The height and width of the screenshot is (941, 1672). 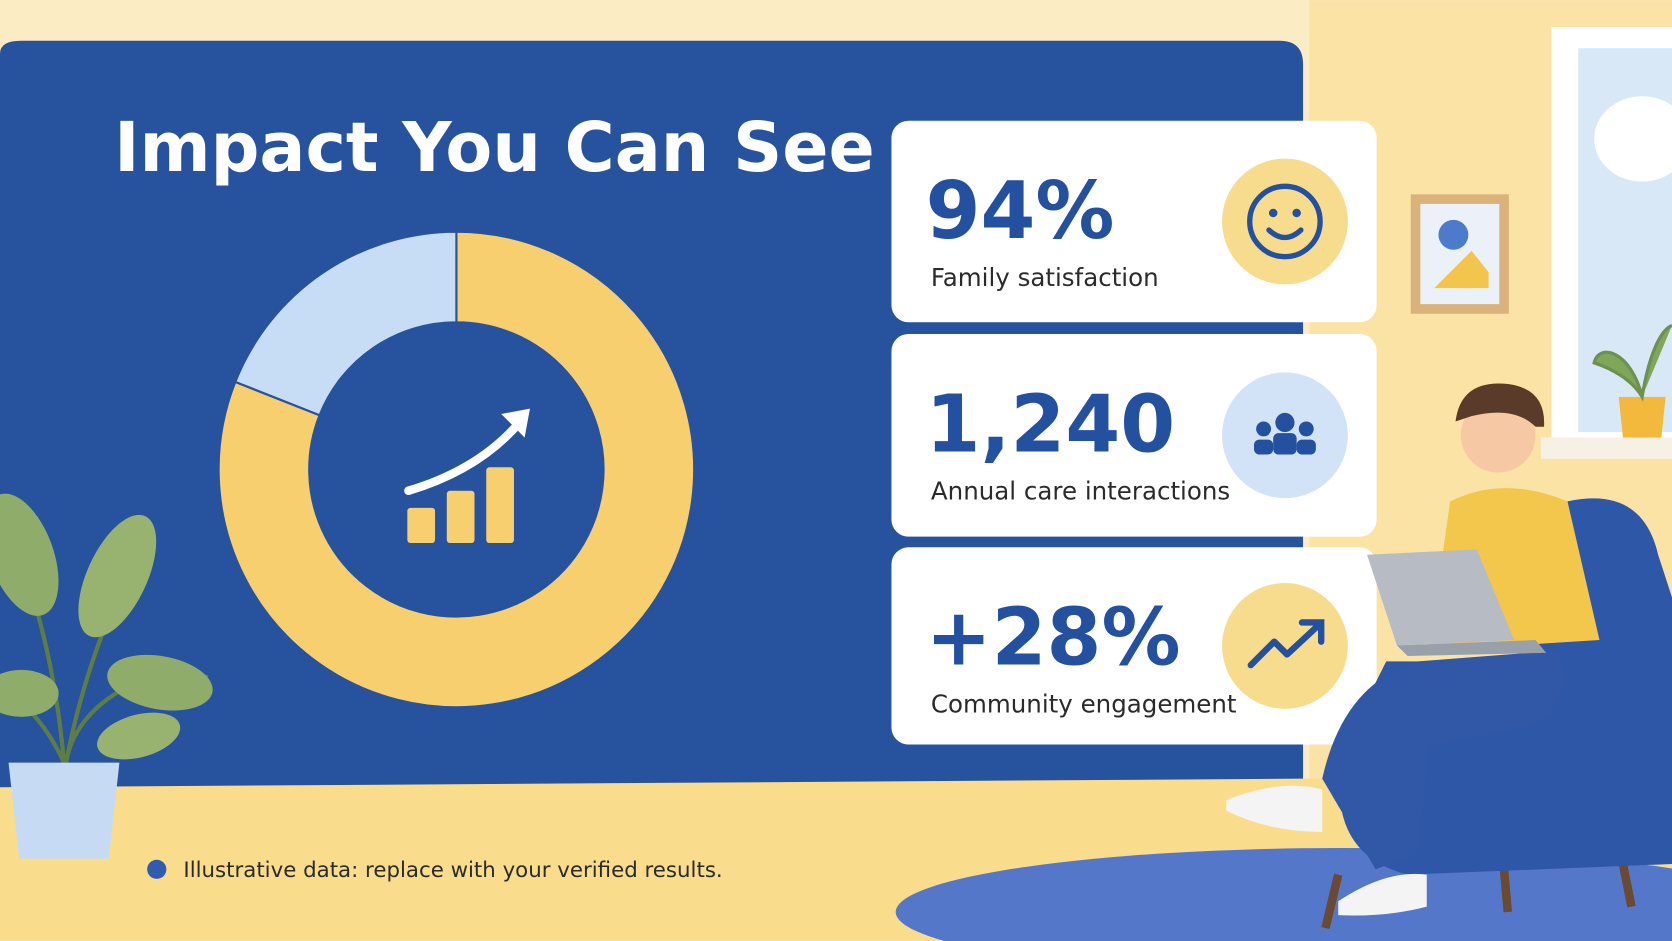 What do you see at coordinates (1051, 424) in the screenshot?
I see `stat-value: 1,240` at bounding box center [1051, 424].